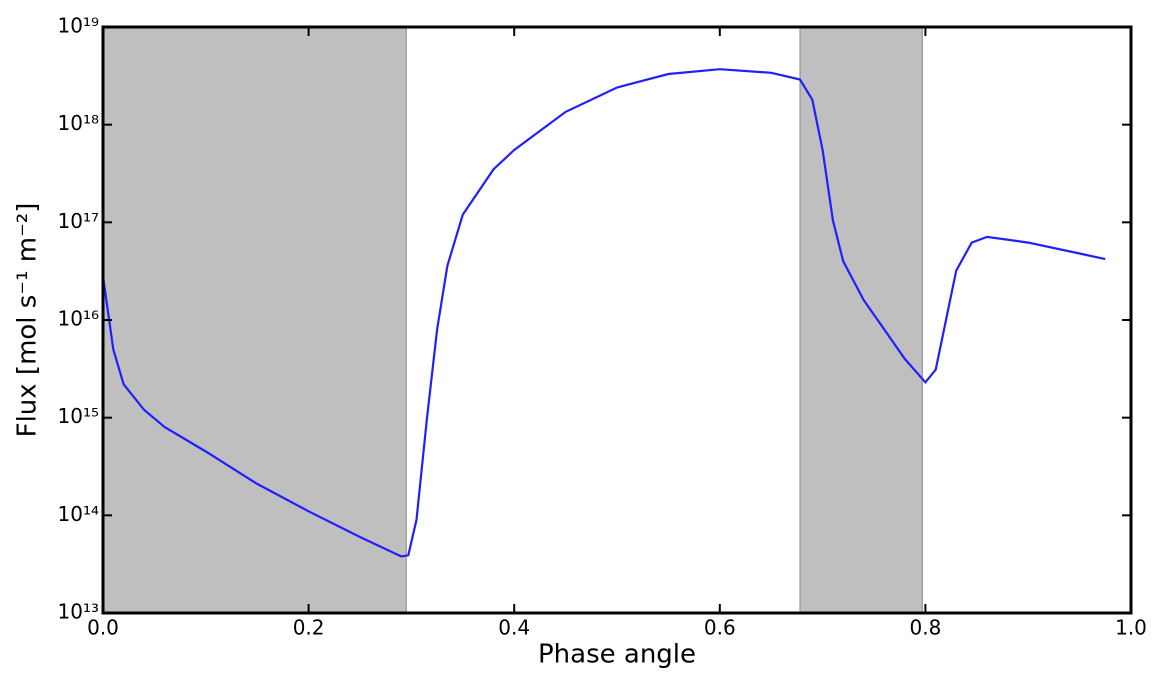  What do you see at coordinates (78, 26) in the screenshot?
I see `y-tick-label: 10¹⁹` at bounding box center [78, 26].